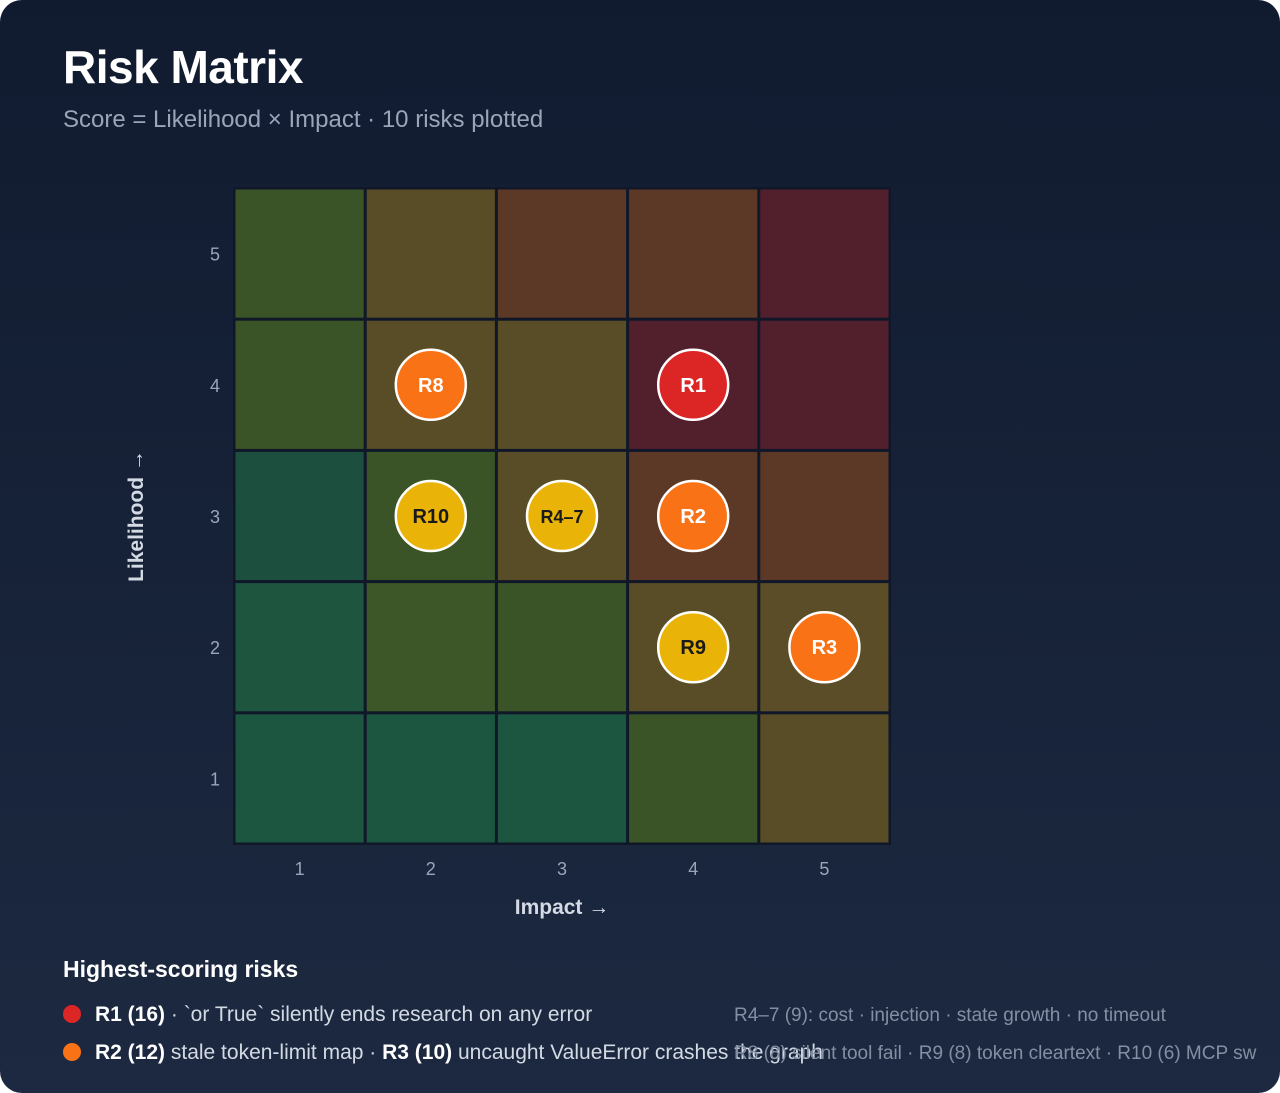 Image resolution: width=1280 pixels, height=1093 pixels. Describe the element at coordinates (215, 255) in the screenshot. I see `y-tick-label: 5` at that location.